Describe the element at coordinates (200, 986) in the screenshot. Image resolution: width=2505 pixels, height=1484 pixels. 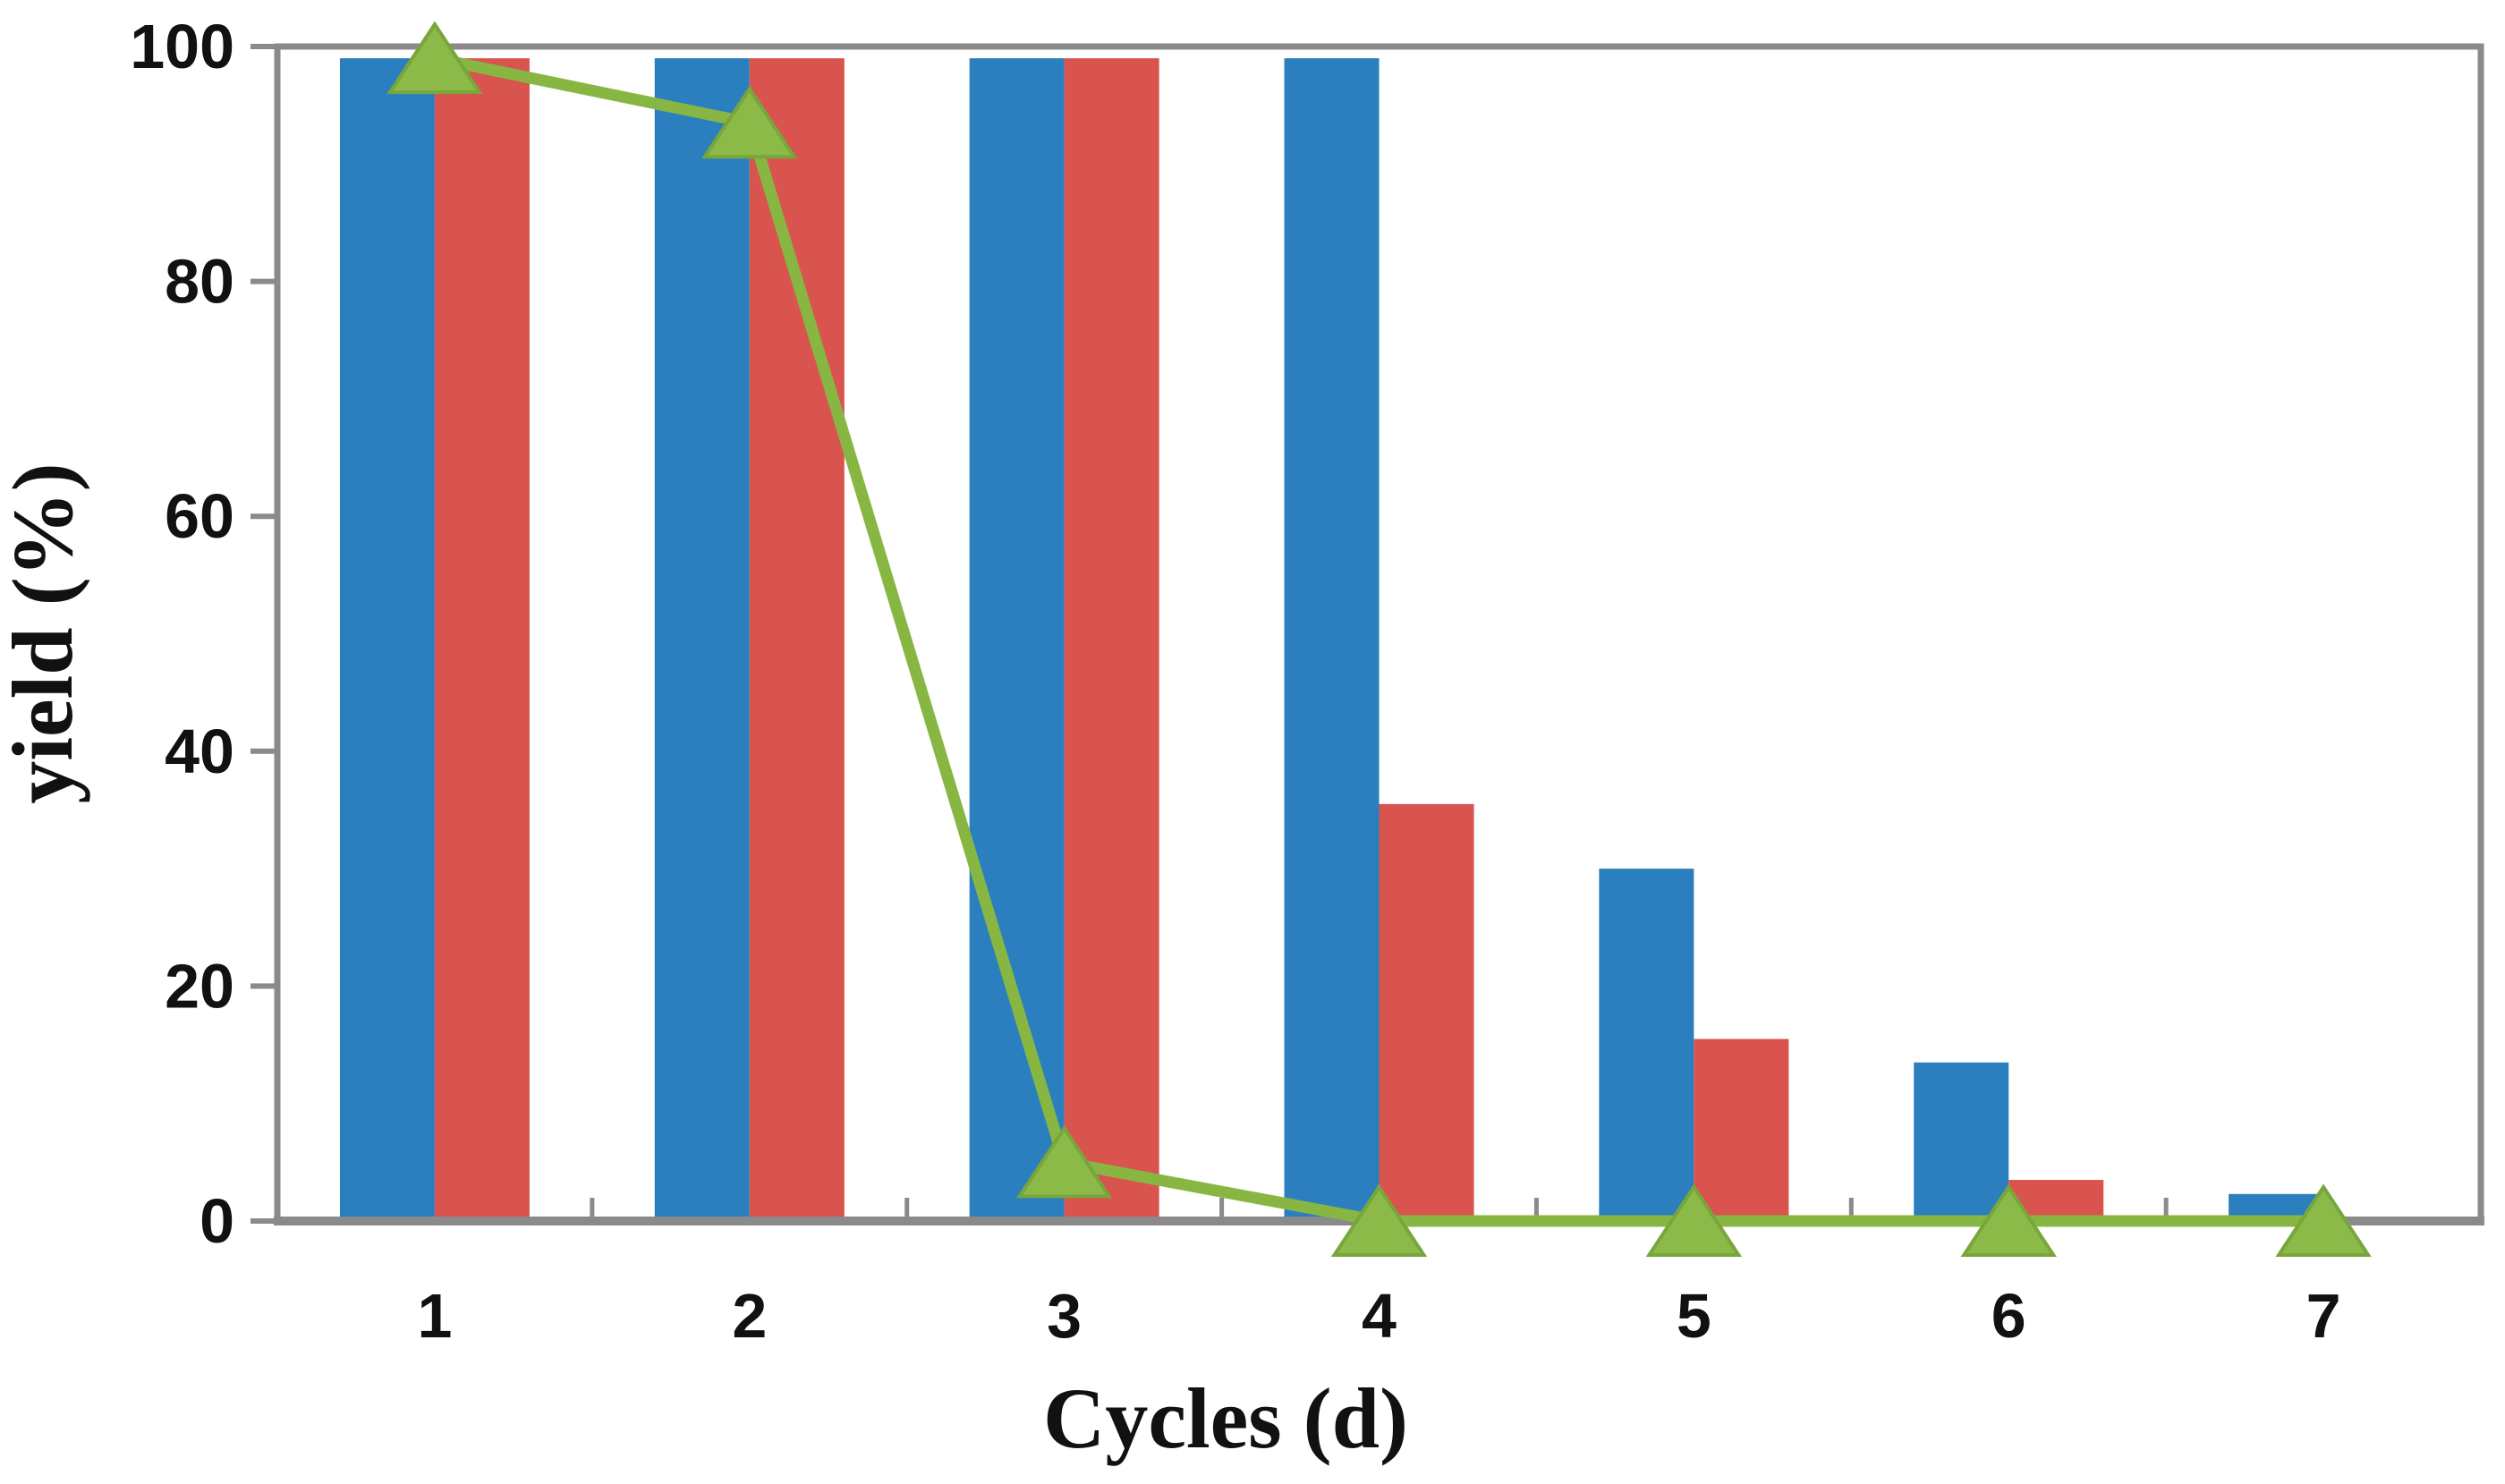
I see `y-tick-label: 20` at that location.